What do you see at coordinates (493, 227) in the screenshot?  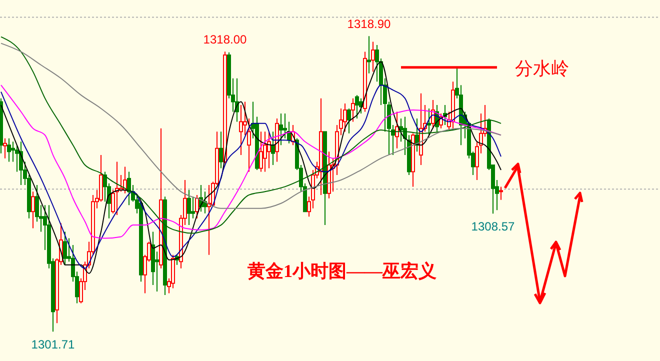 I see `annotation: 1308.57` at bounding box center [493, 227].